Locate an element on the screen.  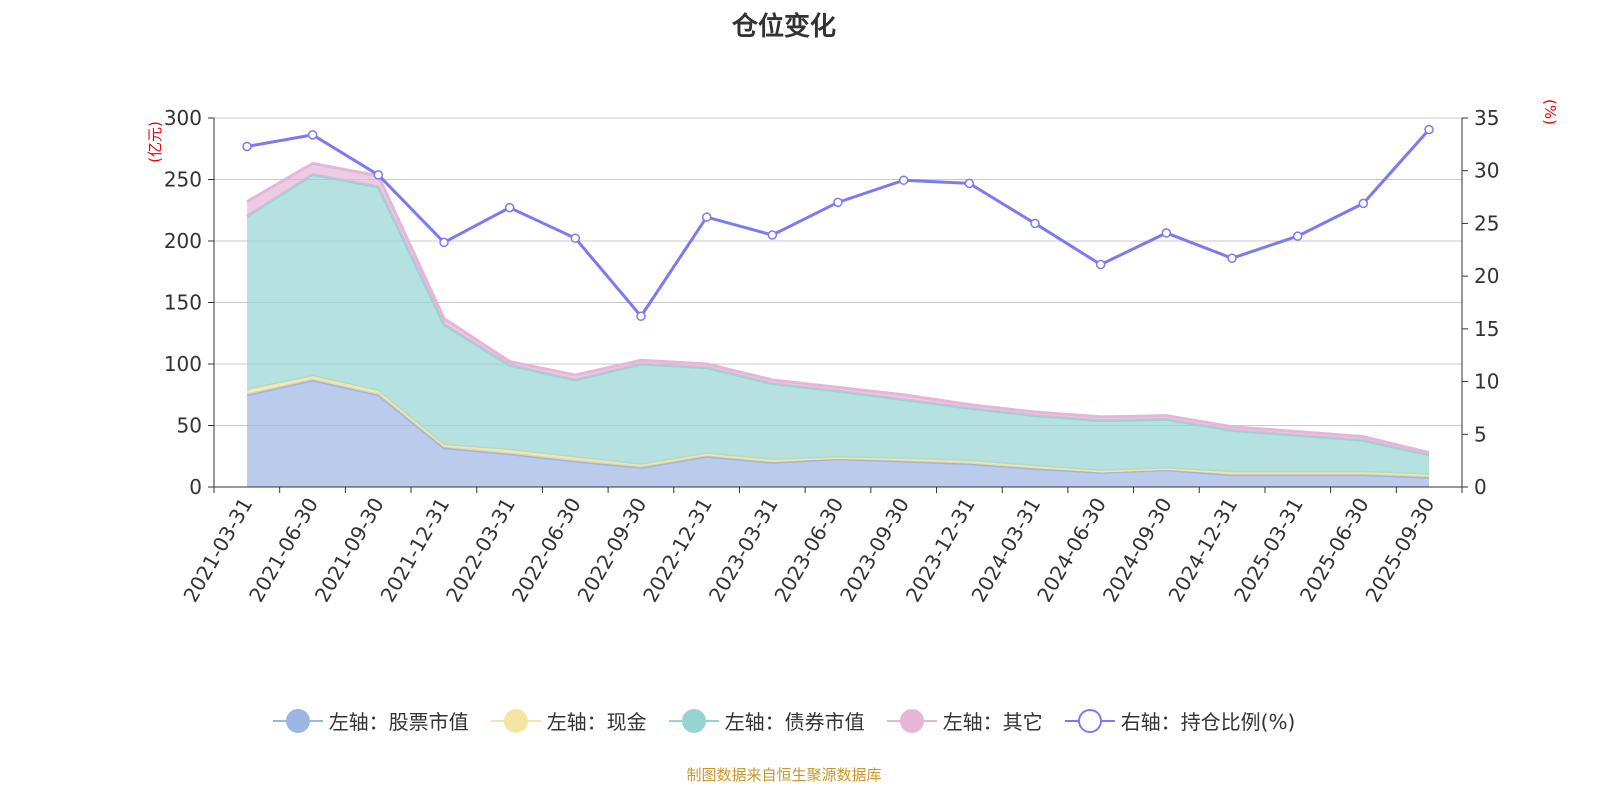
x-tick-label: 2022-06-30 is located at coordinates (546, 550).